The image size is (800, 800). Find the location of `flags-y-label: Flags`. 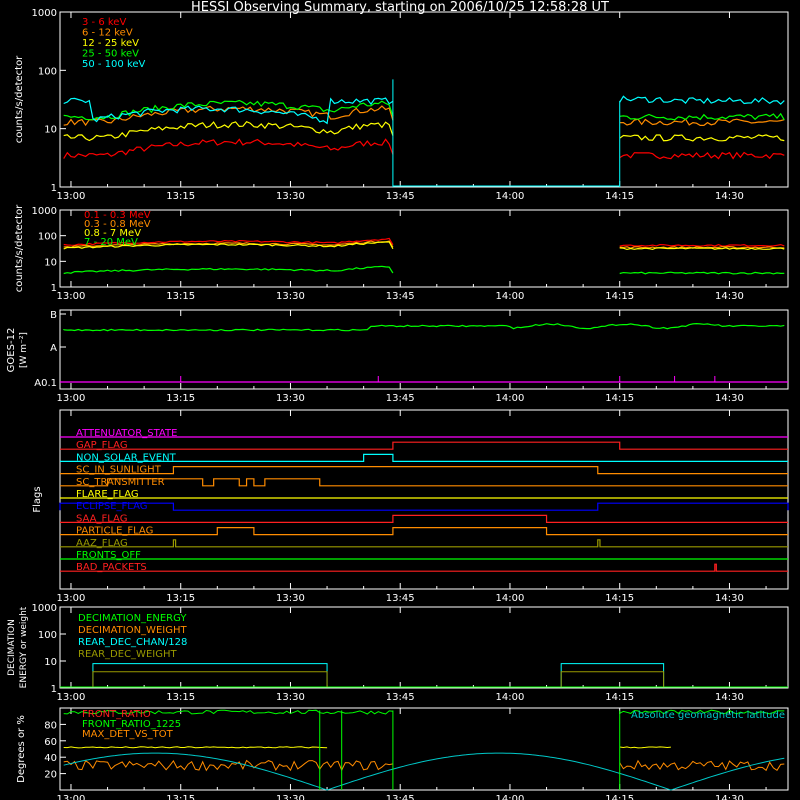

flags-y-label: Flags is located at coordinates (37, 499).